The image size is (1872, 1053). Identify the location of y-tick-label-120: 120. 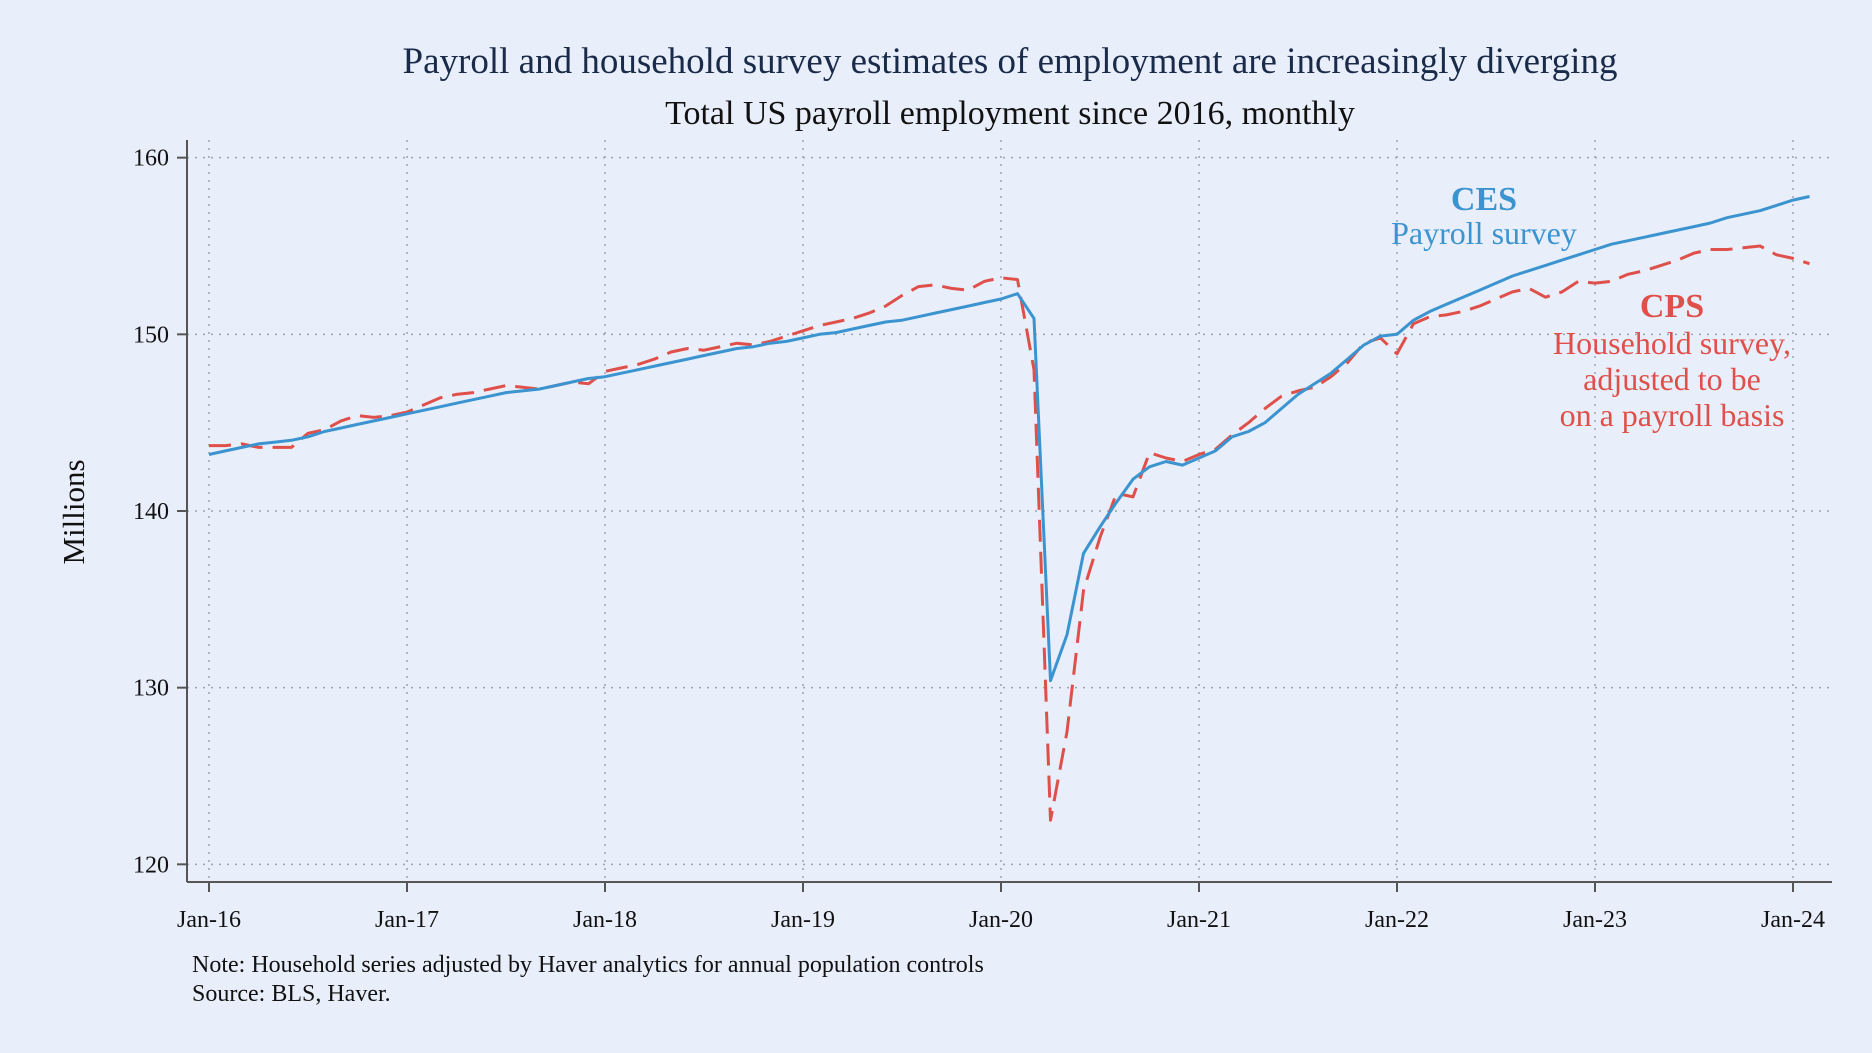
(151, 865).